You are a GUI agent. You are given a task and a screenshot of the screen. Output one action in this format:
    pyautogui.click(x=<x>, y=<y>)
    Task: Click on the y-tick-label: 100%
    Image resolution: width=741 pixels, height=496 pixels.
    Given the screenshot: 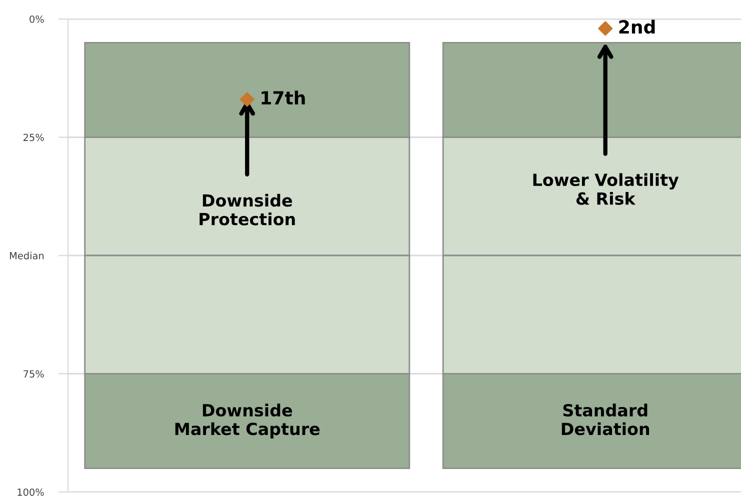 What is the action you would take?
    pyautogui.click(x=31, y=492)
    